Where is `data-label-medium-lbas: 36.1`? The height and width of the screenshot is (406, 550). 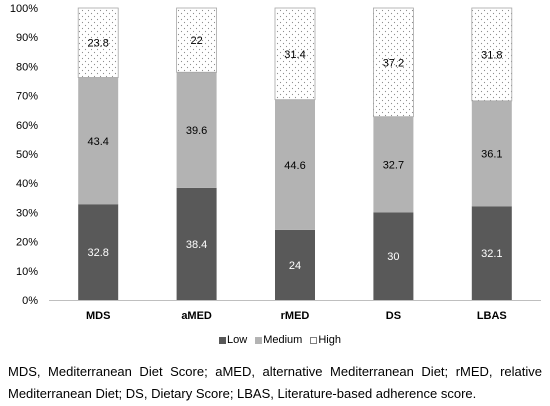 data-label-medium-lbas: 36.1 is located at coordinates (491, 155).